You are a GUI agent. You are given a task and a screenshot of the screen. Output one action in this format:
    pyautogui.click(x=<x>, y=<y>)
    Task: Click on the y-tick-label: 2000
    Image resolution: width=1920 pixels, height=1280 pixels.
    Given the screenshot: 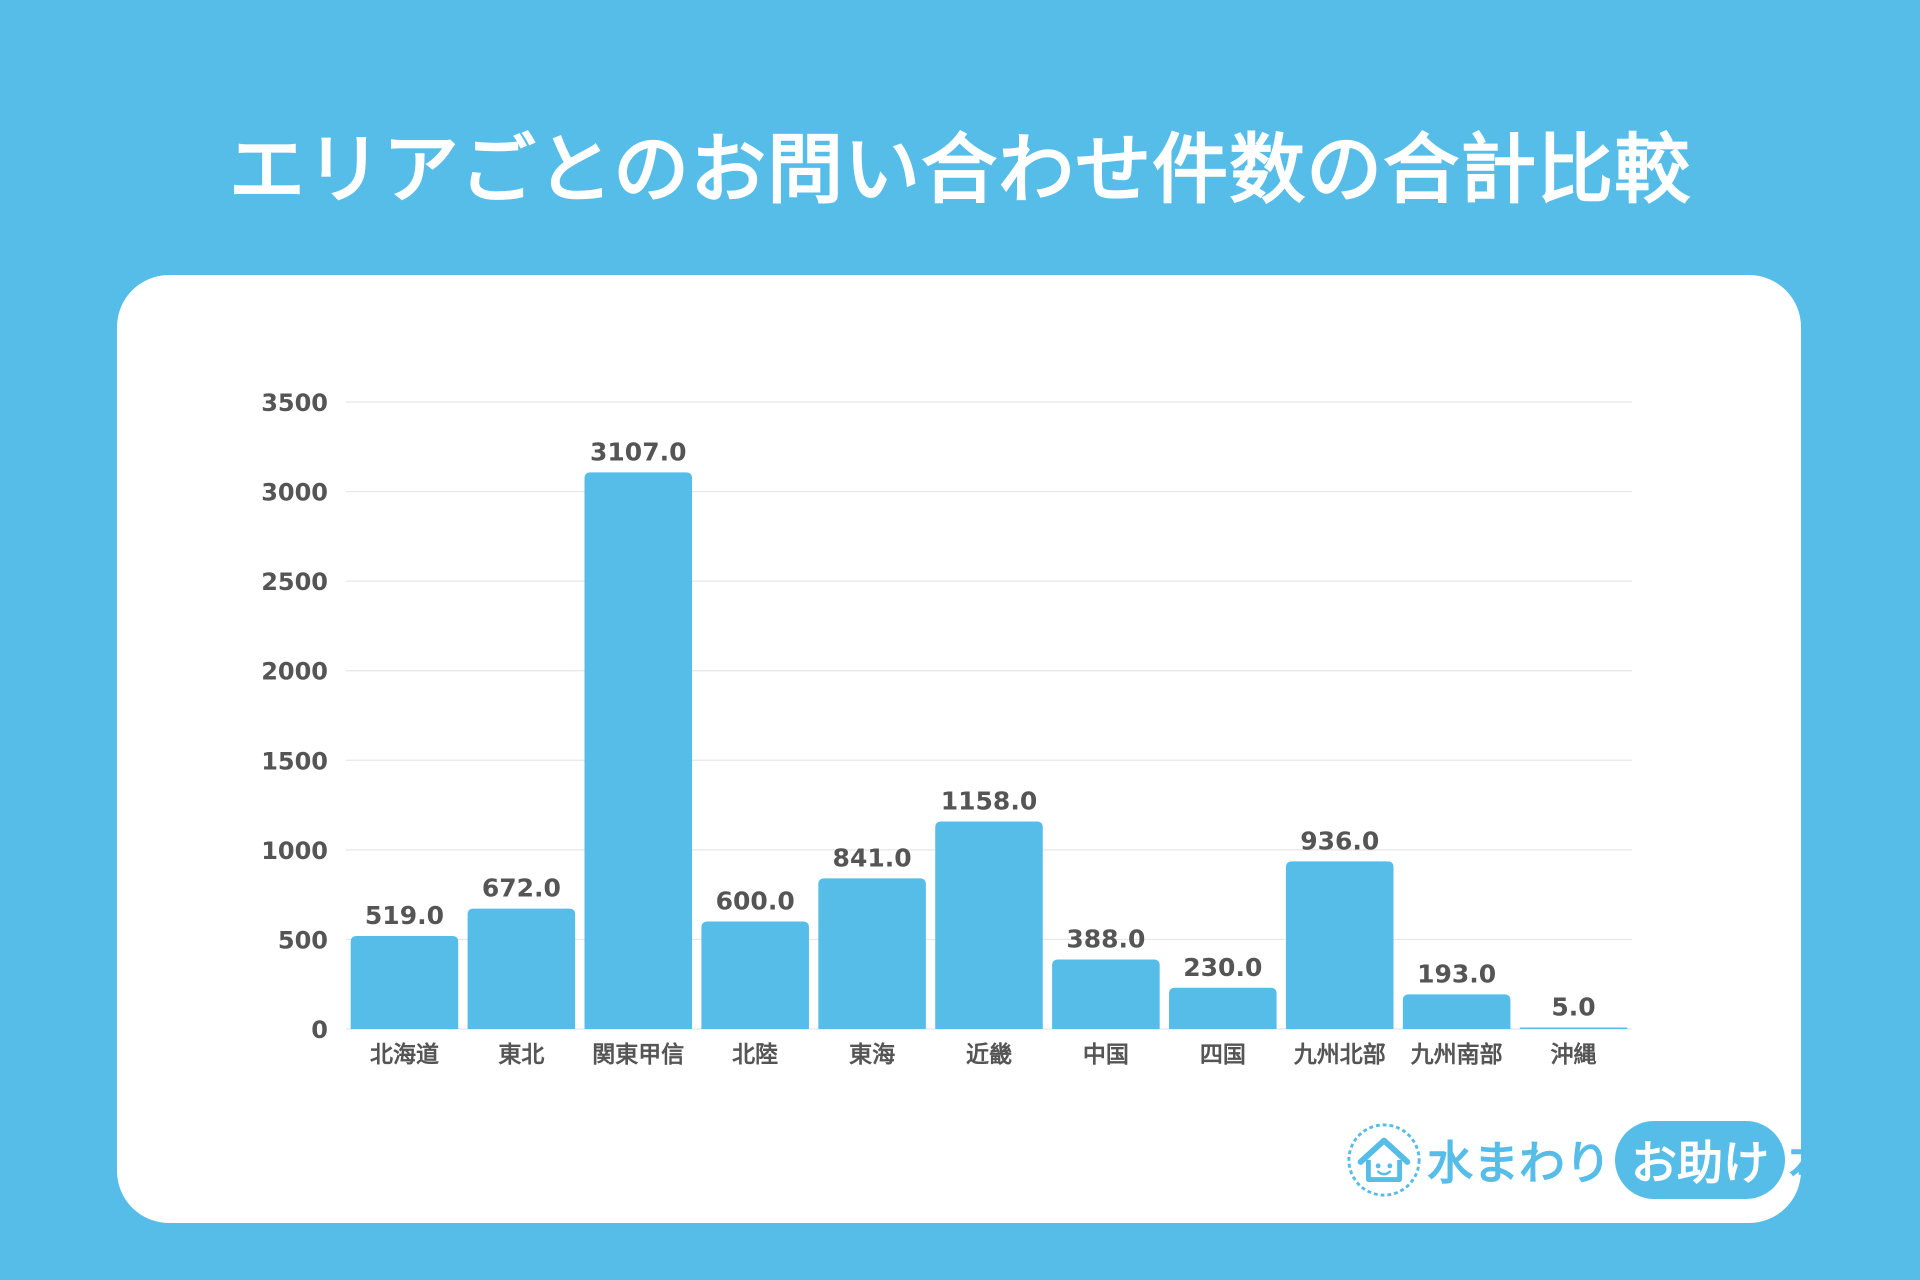 What is the action you would take?
    pyautogui.click(x=294, y=672)
    